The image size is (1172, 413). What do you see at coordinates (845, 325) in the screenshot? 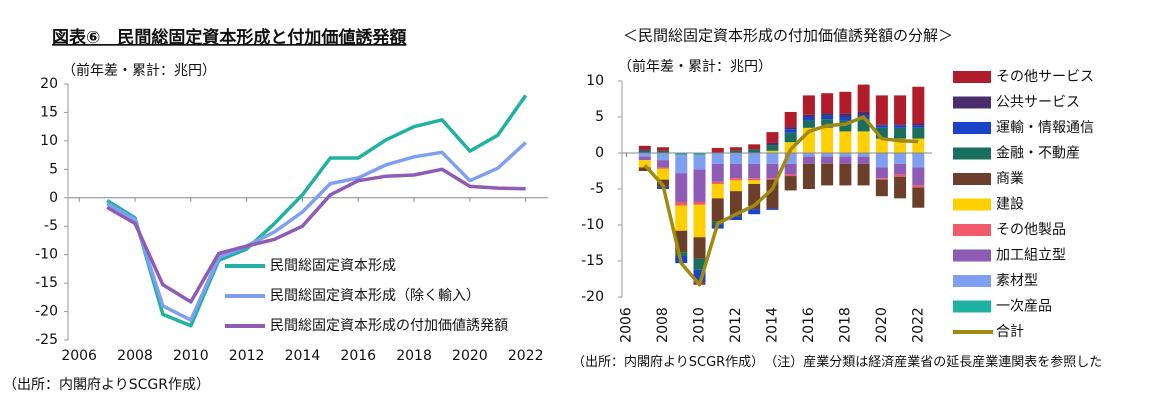
I see `x-tick-label: 2018` at bounding box center [845, 325].